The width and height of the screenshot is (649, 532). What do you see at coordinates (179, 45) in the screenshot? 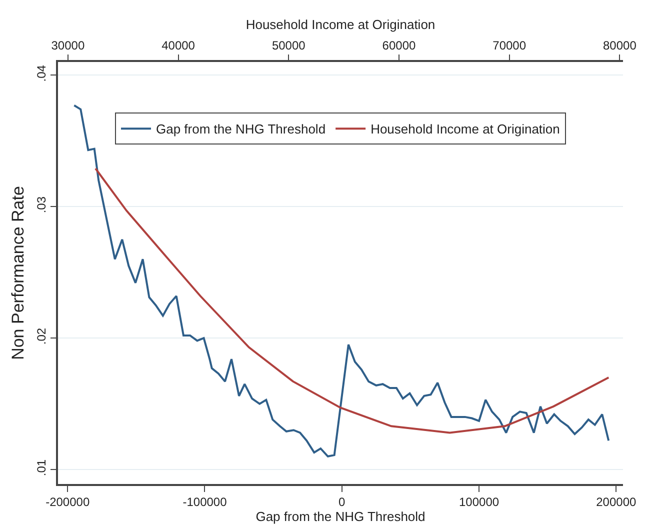
I see `x2-tick-label: 40000` at bounding box center [179, 45].